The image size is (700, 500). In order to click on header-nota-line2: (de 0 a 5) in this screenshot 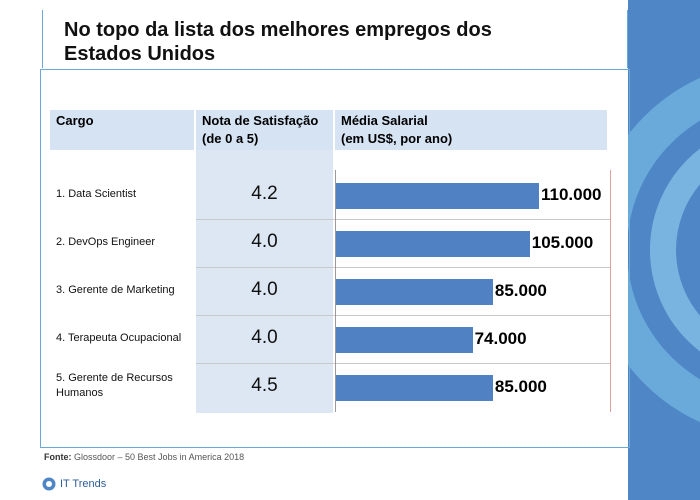, I will do `click(230, 138)`.